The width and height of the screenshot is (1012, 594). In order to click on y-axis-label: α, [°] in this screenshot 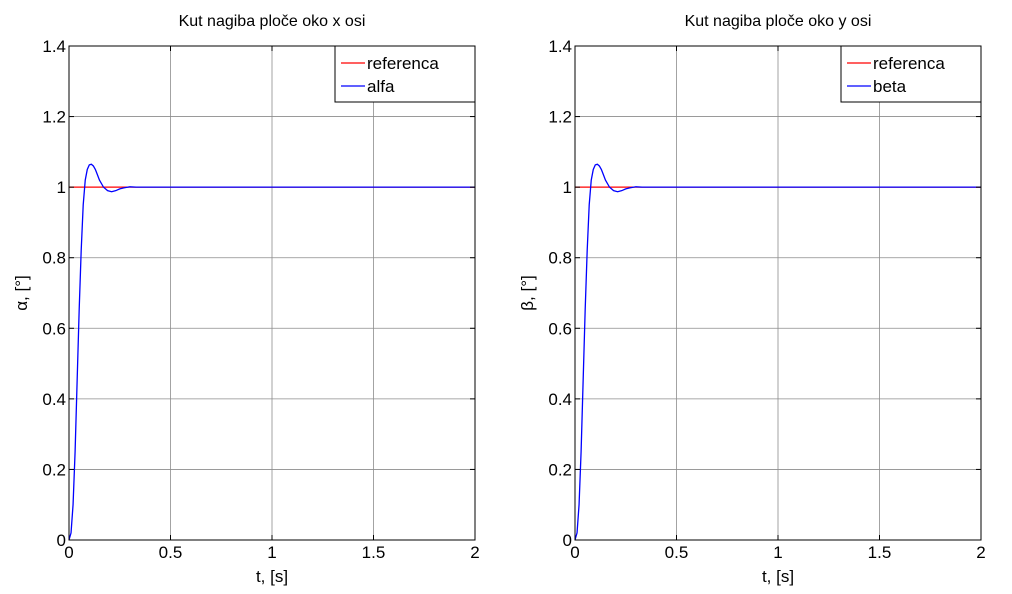, I will do `click(21, 293)`.